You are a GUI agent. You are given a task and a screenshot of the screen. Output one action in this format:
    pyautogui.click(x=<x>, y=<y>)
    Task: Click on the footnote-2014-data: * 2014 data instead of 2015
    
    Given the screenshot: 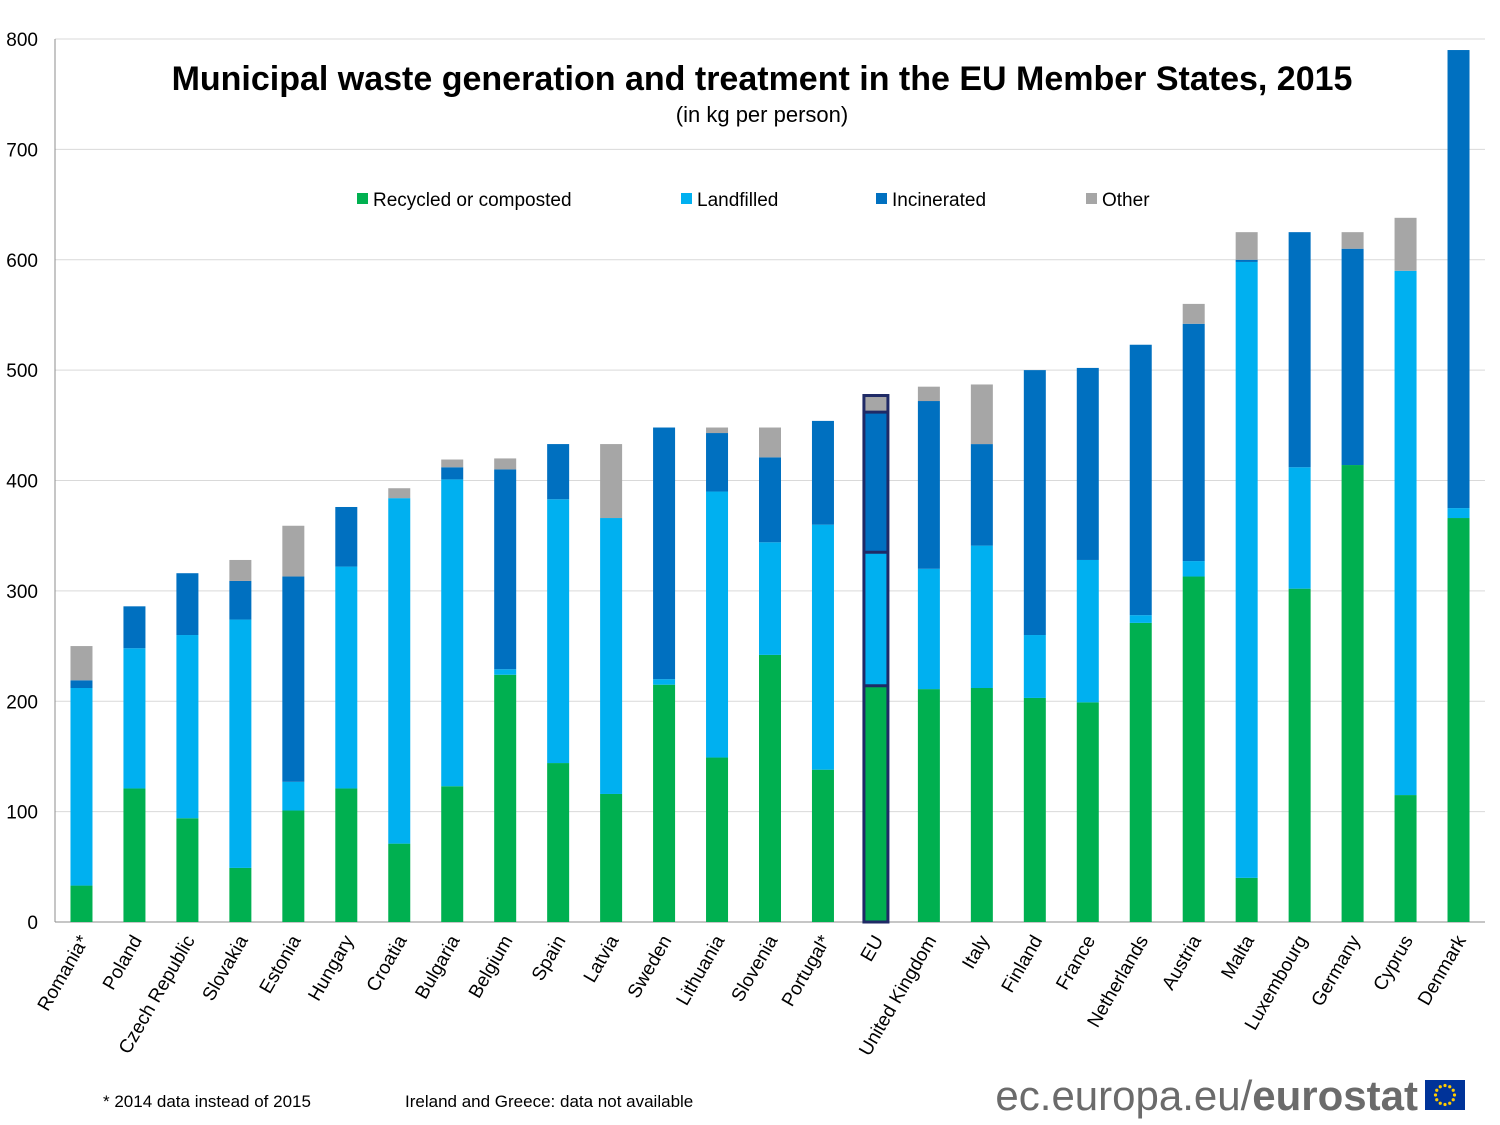 What is the action you would take?
    pyautogui.click(x=207, y=1101)
    